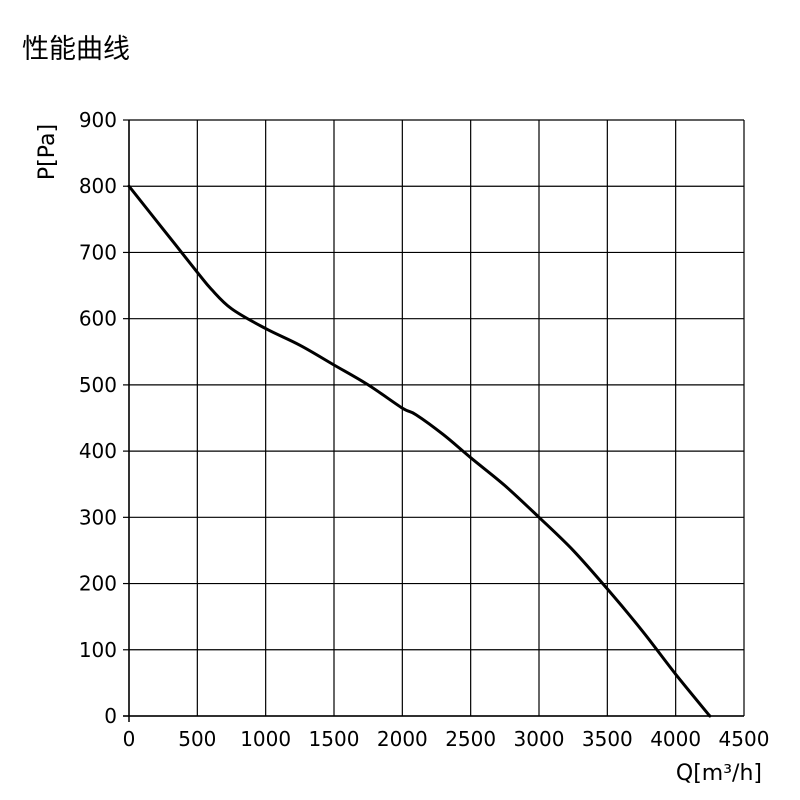 Image resolution: width=800 pixels, height=800 pixels. What do you see at coordinates (98, 584) in the screenshot?
I see `y-tick-label: 200` at bounding box center [98, 584].